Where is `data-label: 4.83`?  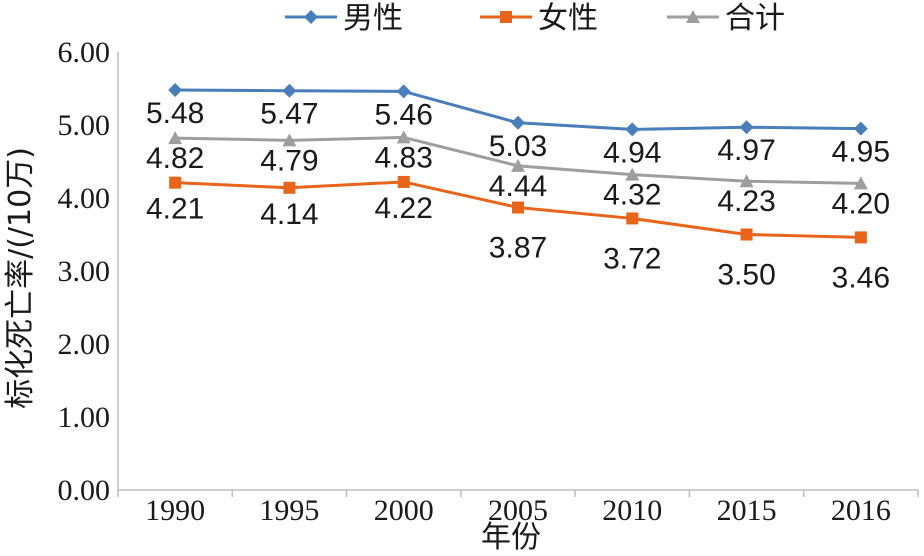
data-label: 4.83 is located at coordinates (404, 157).